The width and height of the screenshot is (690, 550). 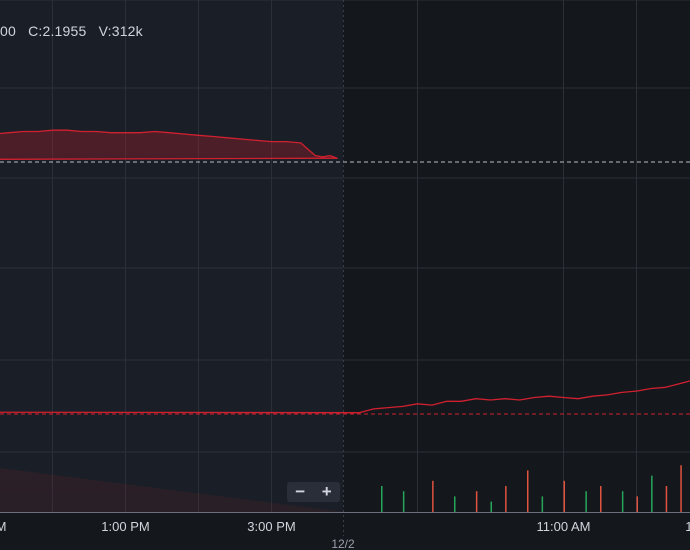 I want to click on ohlc-legend: 00 C:2.1955 V:312k, so click(x=75, y=31).